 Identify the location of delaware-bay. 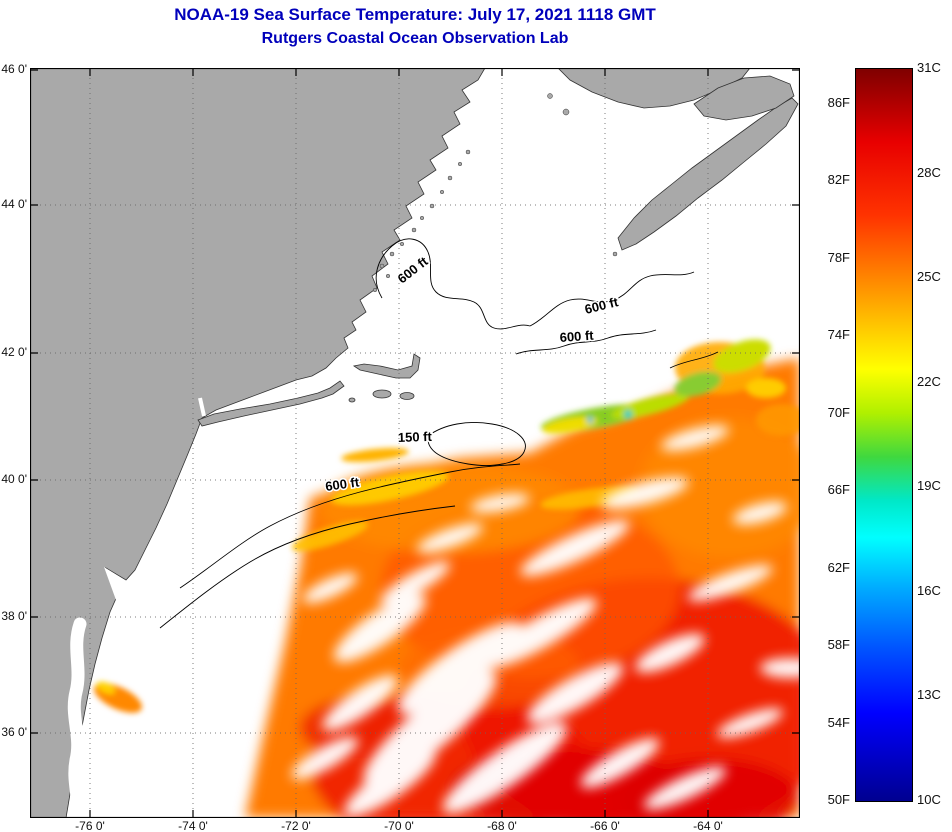
(116, 583).